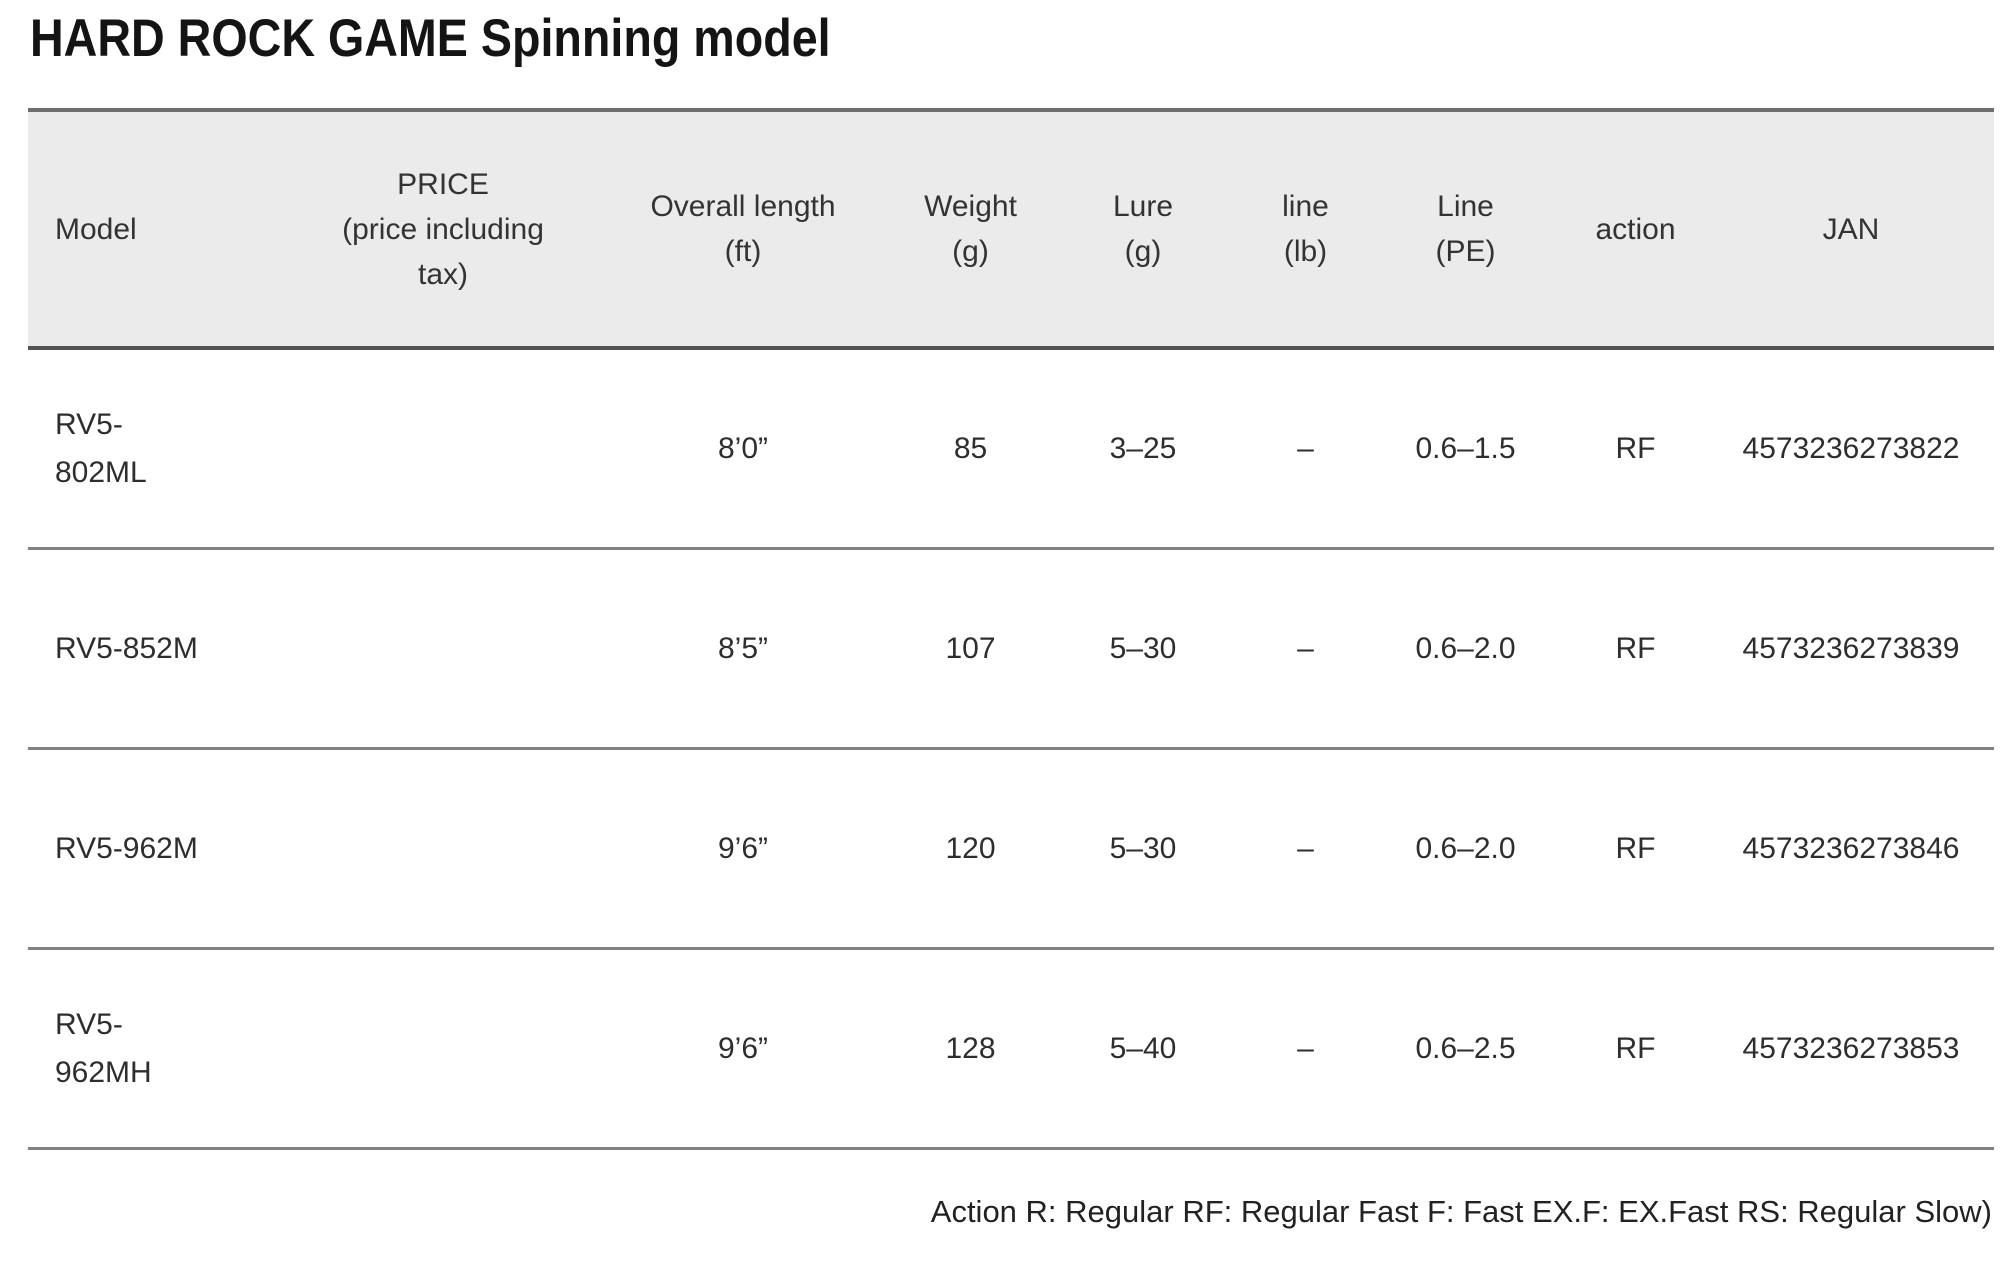 The width and height of the screenshot is (2000, 1269). I want to click on col-header-price: PRICE (price including tax), so click(443, 229).